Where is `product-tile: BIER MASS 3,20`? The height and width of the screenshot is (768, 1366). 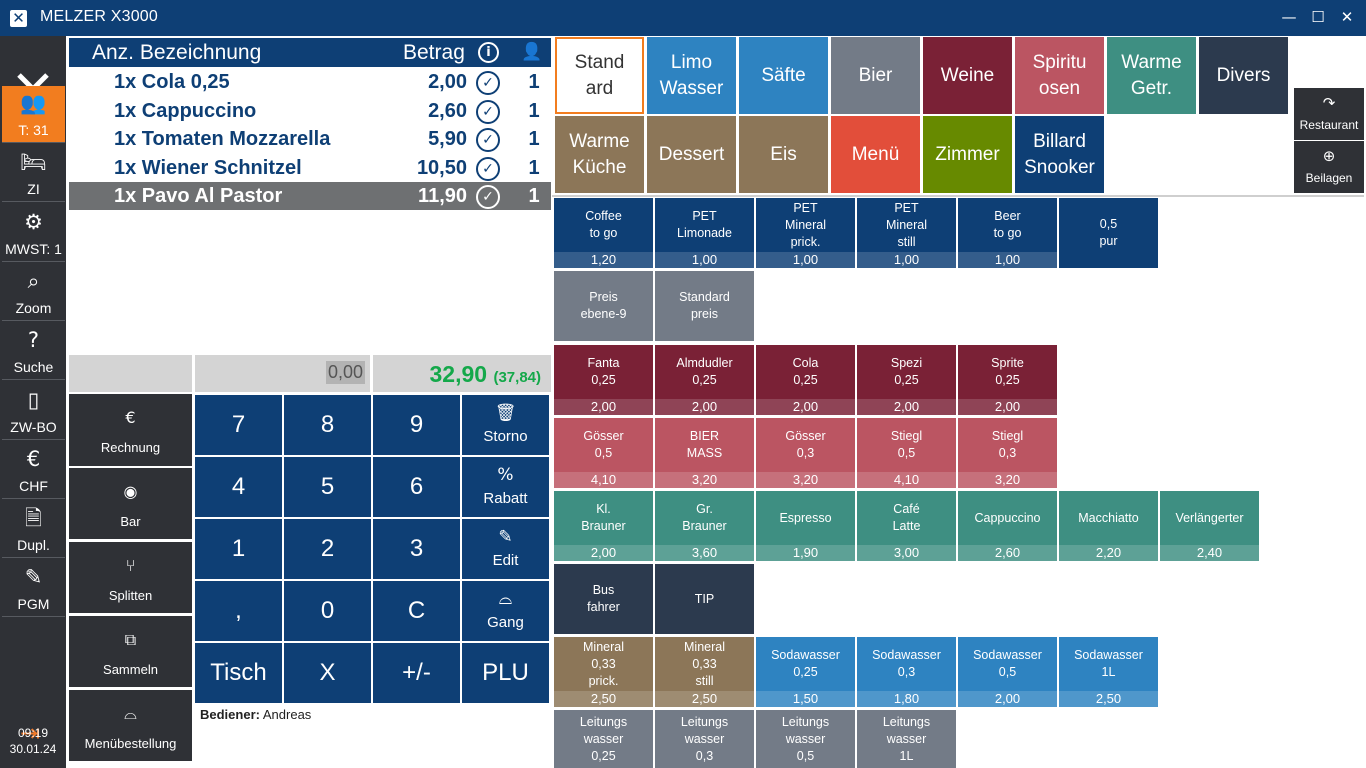 product-tile: BIER MASS 3,20 is located at coordinates (704, 453).